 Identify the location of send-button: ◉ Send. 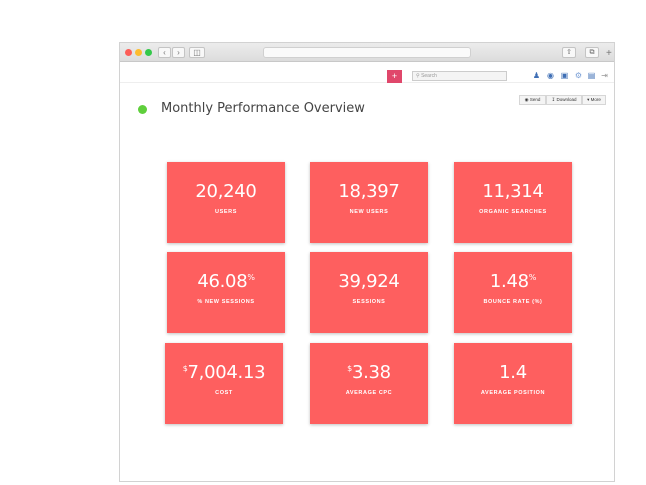
(532, 100).